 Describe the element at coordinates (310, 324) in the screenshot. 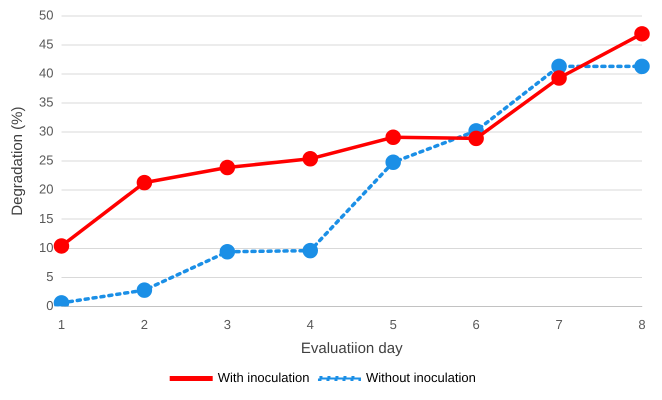

I see `x-tick-label: 4` at that location.